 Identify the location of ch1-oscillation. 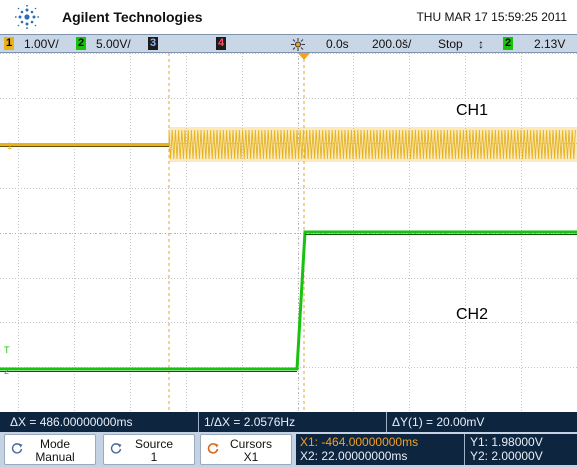
(372, 144).